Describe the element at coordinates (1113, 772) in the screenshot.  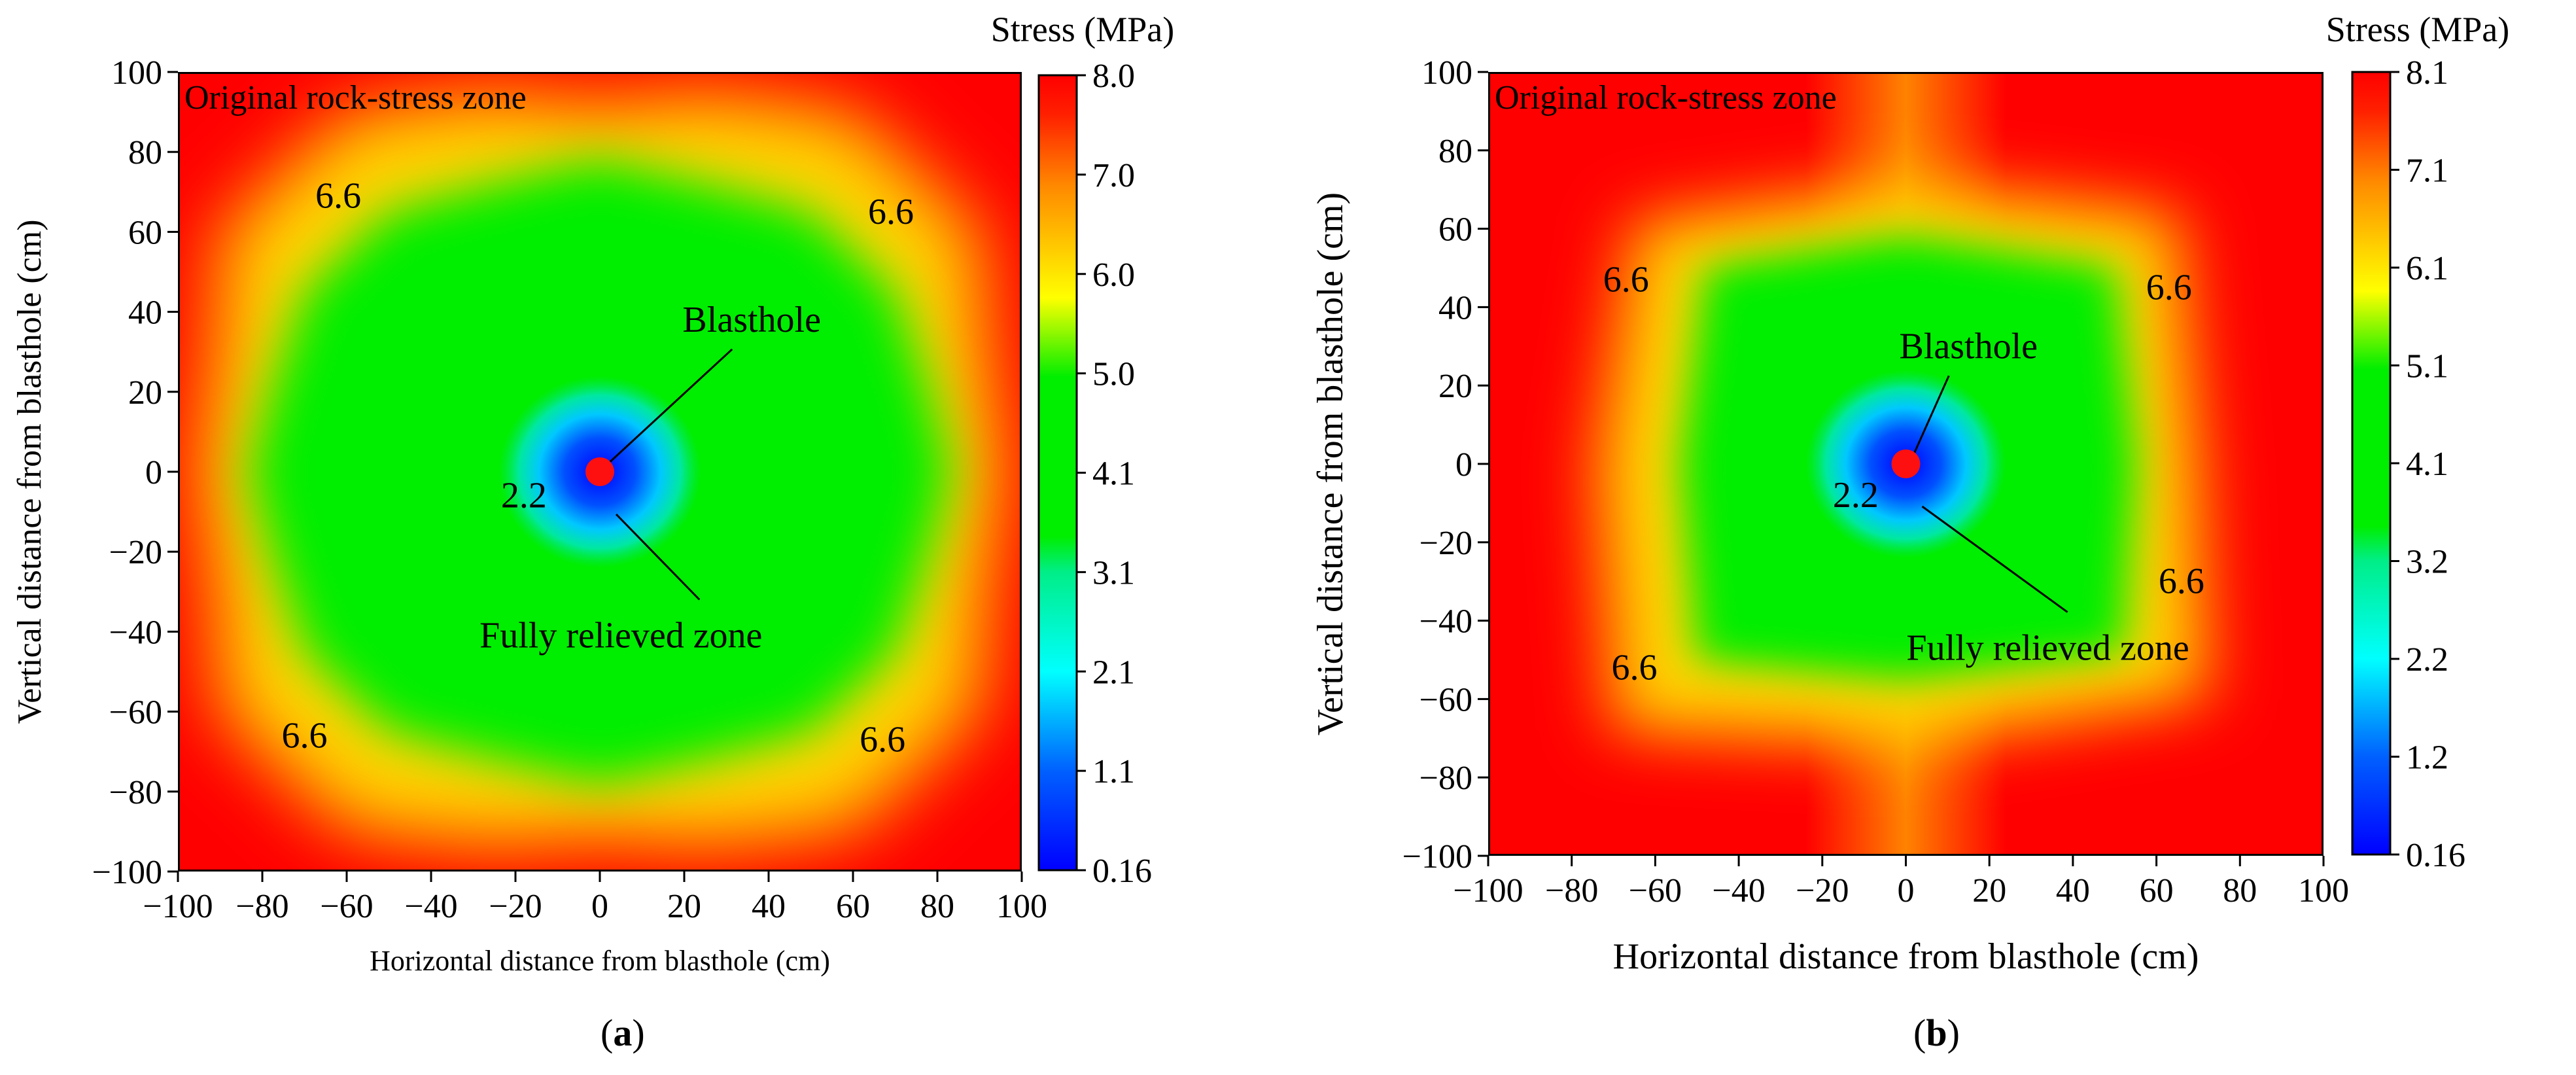
I see `colorbar-tick-label: 1.1` at that location.